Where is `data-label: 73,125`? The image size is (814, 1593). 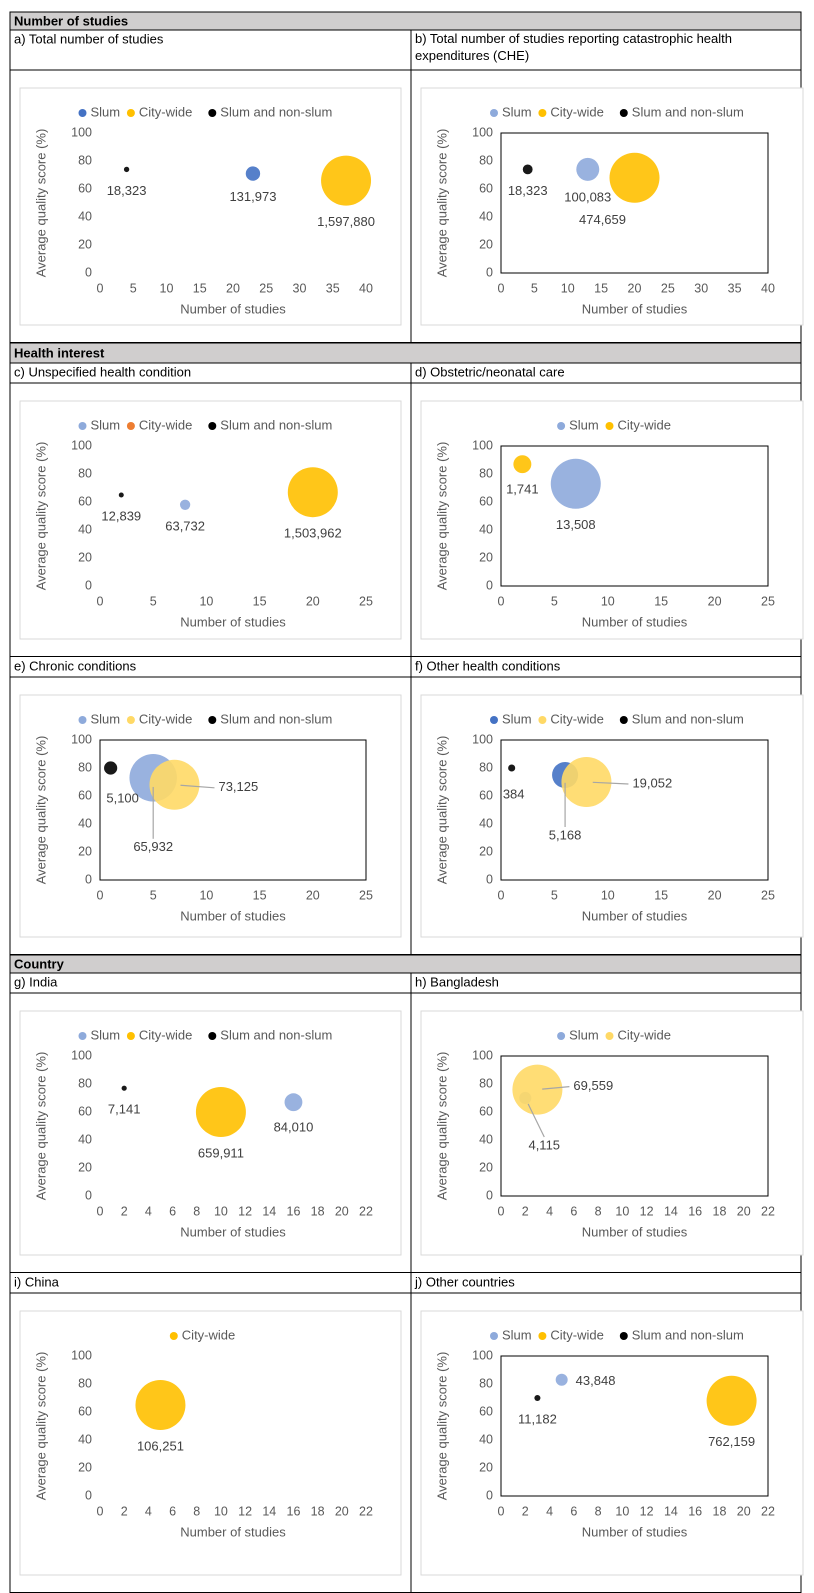 data-label: 73,125 is located at coordinates (238, 786).